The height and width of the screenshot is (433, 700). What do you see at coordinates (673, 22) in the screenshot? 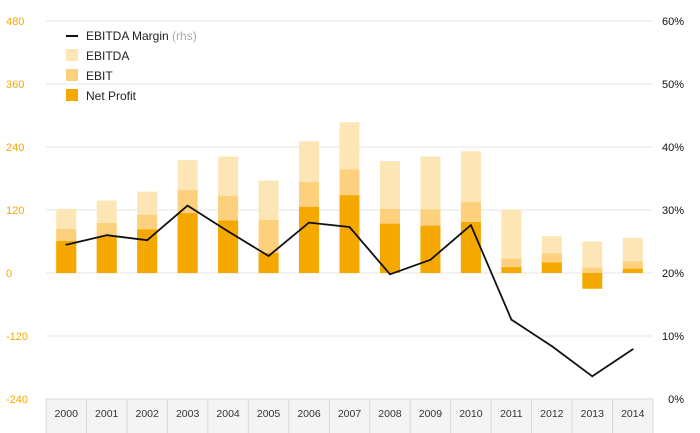
I see `y-right-tick-label: 60%` at bounding box center [673, 22].